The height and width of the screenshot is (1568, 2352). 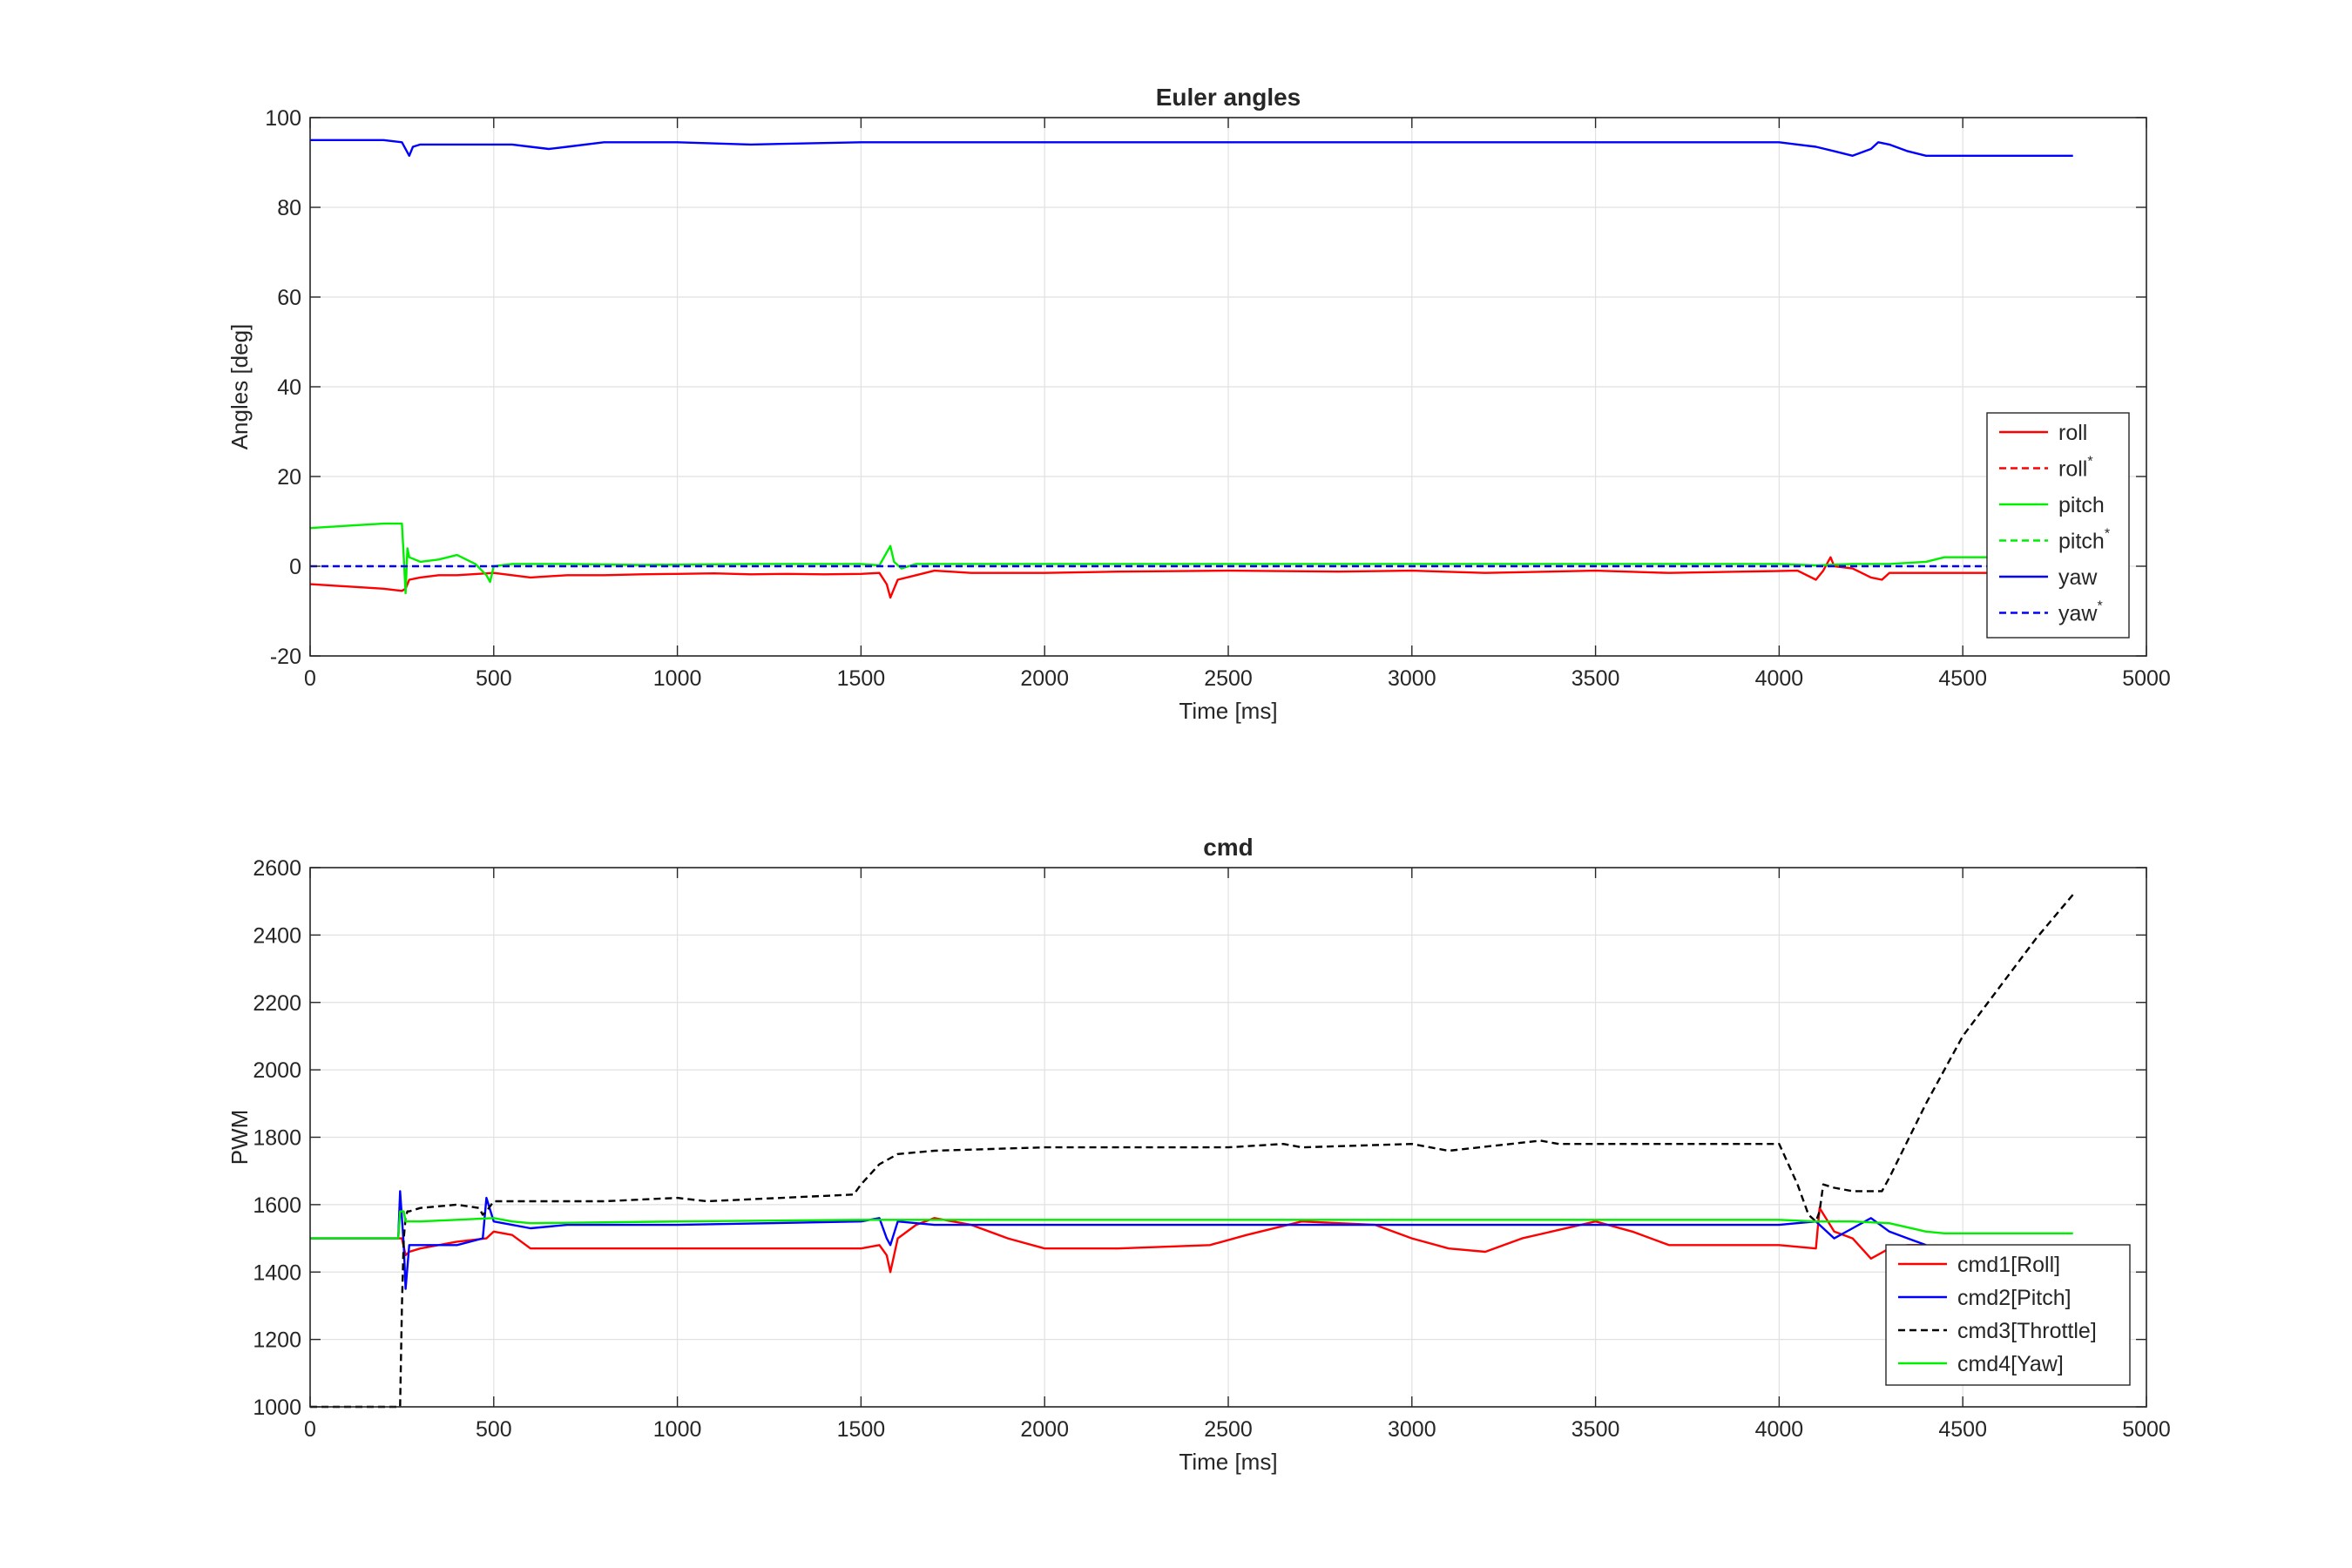 I want to click on cmd-series-cmd4-yaw, so click(x=1191, y=1225).